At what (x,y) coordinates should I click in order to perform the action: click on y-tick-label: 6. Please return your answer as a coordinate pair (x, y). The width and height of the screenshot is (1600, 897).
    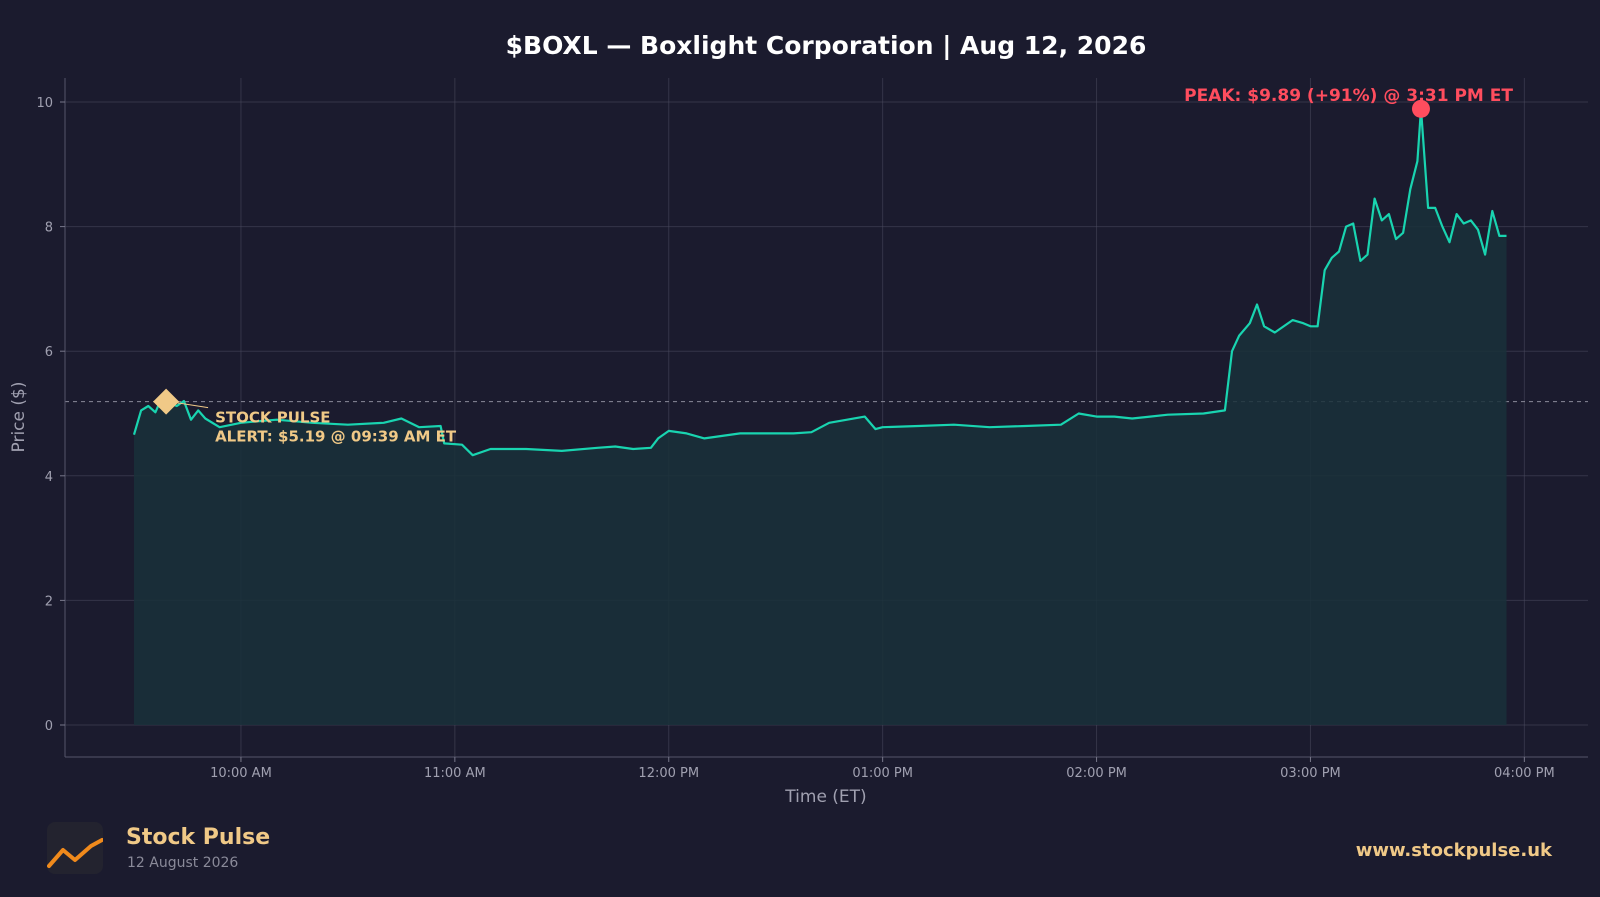
    Looking at the image, I should click on (49, 352).